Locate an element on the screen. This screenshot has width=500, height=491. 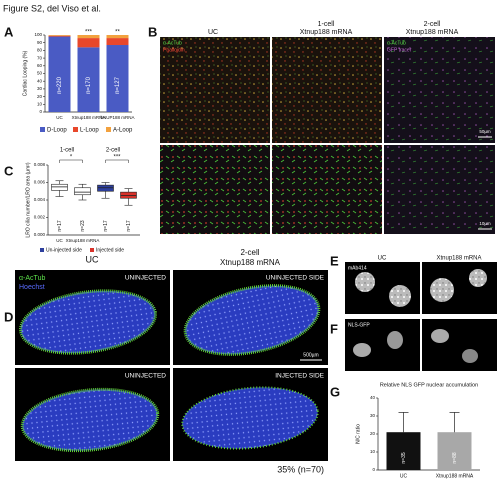
y-tick-label: 0 is located at coordinates (373, 469).